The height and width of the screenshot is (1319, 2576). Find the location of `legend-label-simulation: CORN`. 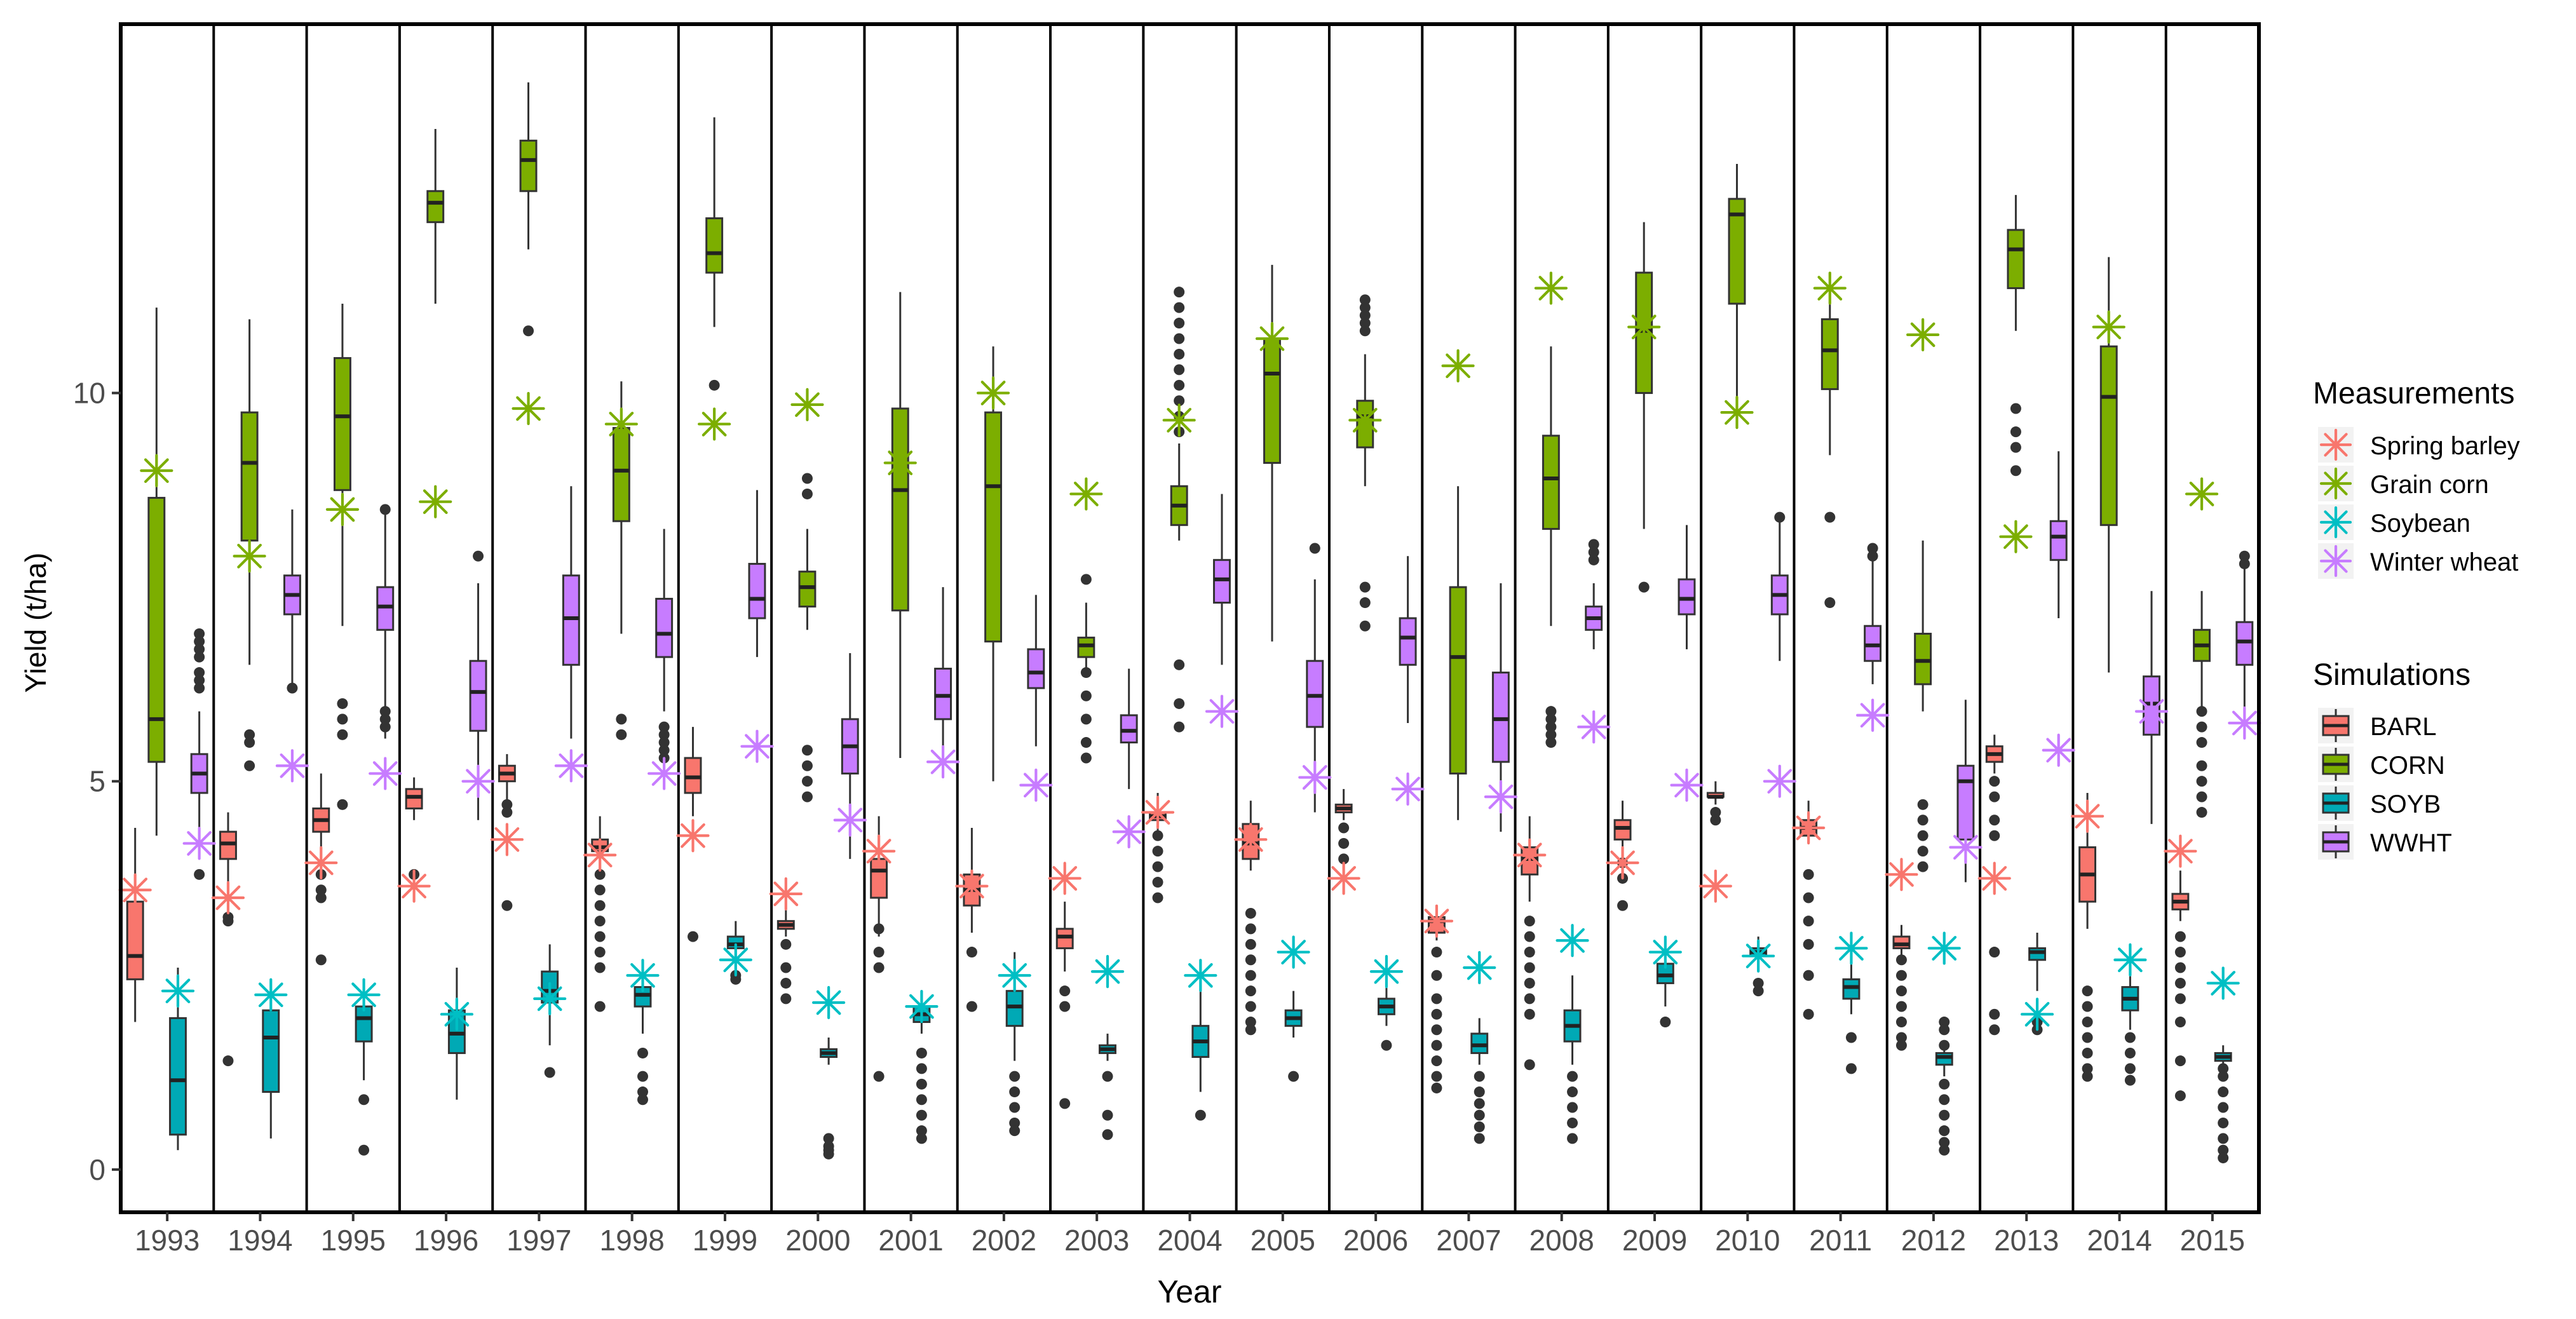

legend-label-simulation: CORN is located at coordinates (2407, 766).